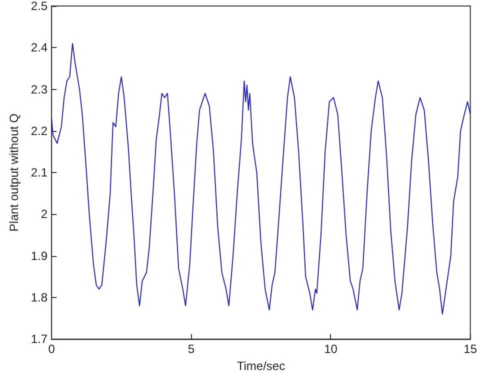 Image resolution: width=480 pixels, height=377 pixels. Describe the element at coordinates (39, 89) in the screenshot. I see `y-tick-label: 2.3` at that location.